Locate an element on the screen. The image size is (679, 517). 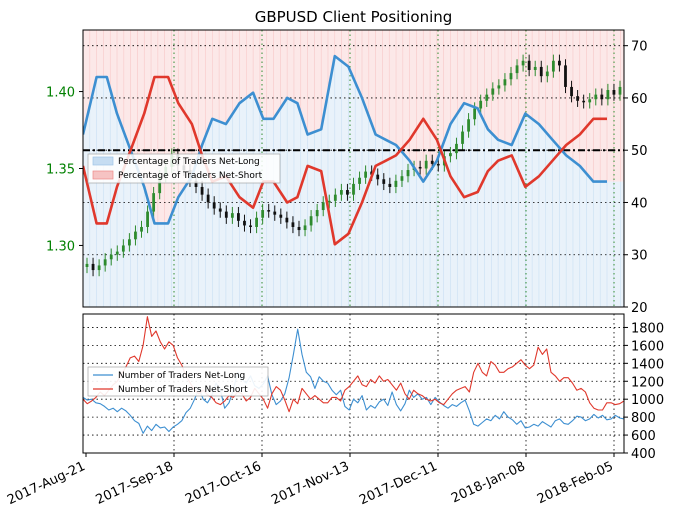
x-tick-label: 2017-Nov-13 is located at coordinates (310, 483).